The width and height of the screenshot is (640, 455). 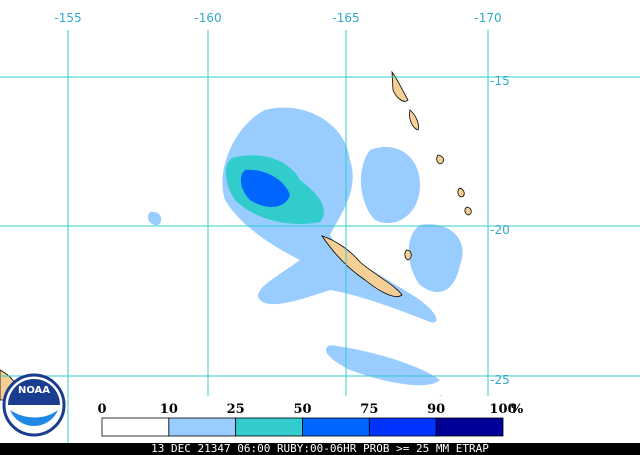 I want to click on lat-label: -20, so click(x=500, y=230).